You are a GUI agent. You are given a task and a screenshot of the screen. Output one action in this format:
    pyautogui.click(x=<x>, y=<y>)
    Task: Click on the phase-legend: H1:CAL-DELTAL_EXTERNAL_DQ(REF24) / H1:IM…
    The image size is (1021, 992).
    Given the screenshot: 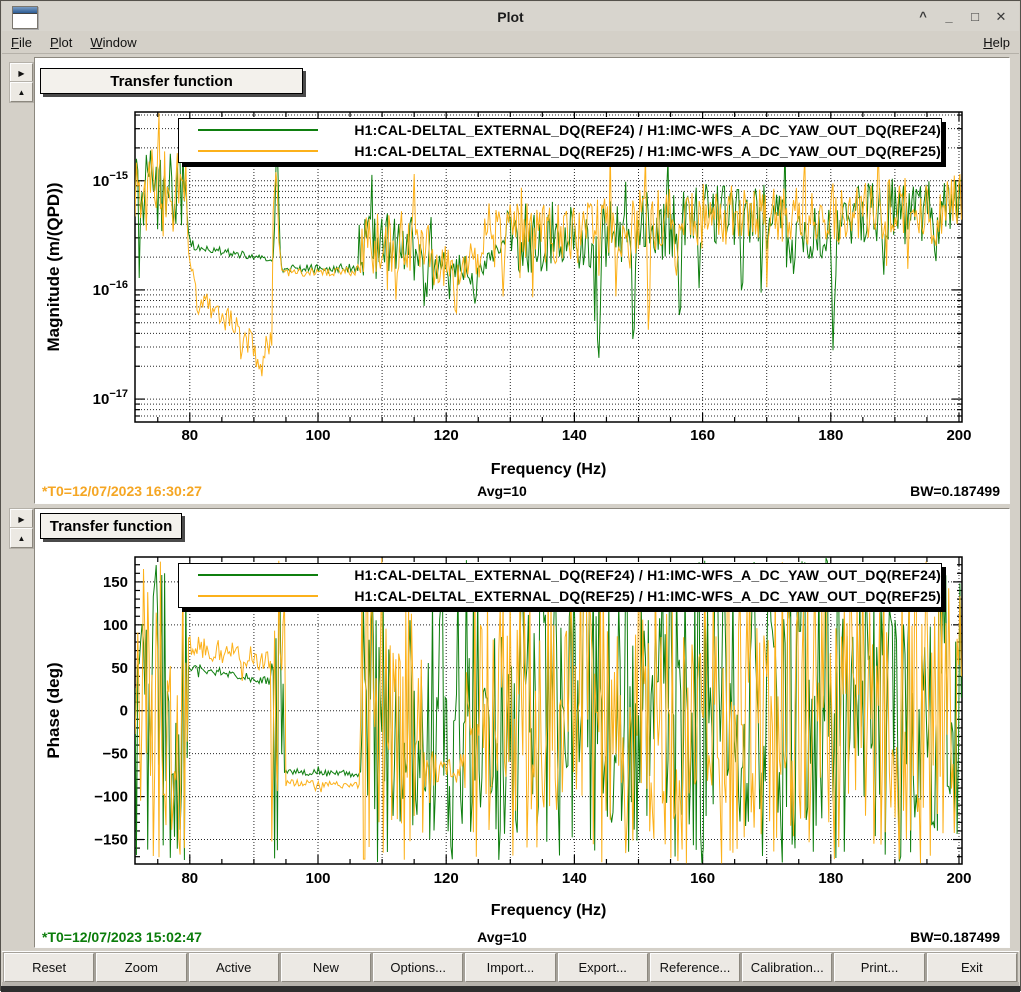 What is the action you would take?
    pyautogui.click(x=560, y=585)
    